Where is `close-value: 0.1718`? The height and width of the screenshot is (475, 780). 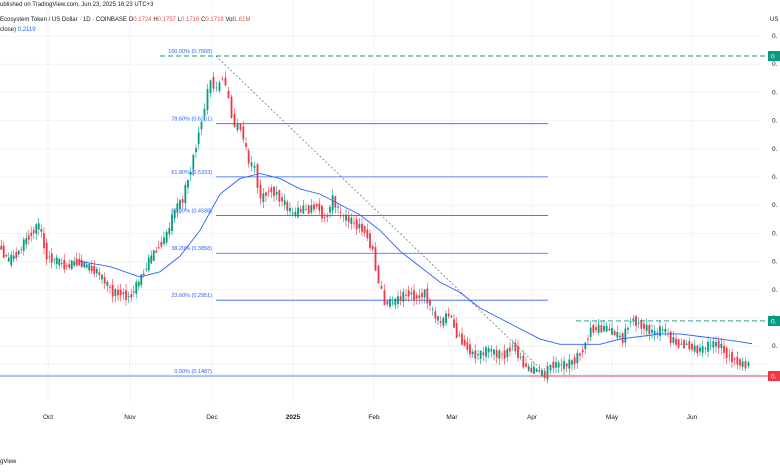
close-value: 0.1718 is located at coordinates (214, 20).